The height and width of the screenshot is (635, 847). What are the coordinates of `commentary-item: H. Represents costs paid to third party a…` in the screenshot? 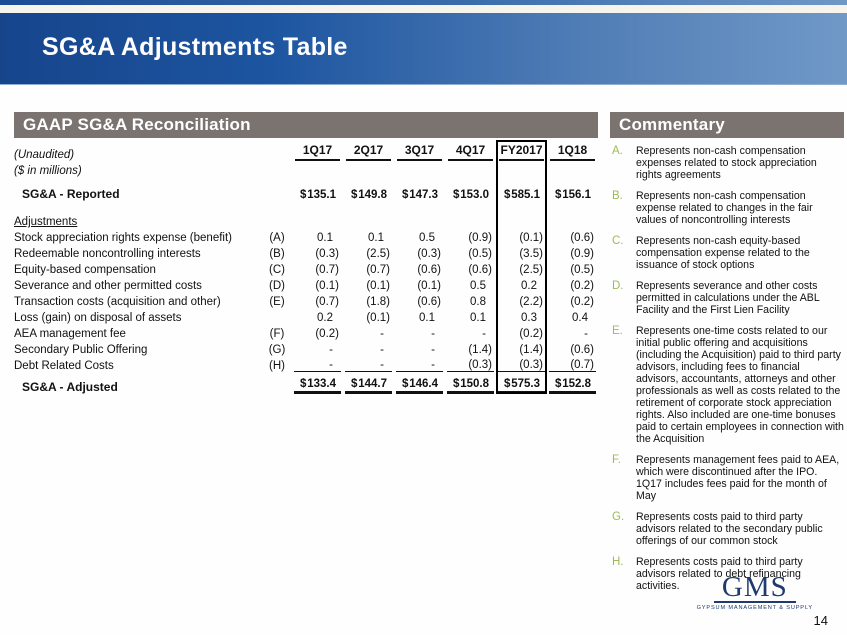 It's located at (728, 574).